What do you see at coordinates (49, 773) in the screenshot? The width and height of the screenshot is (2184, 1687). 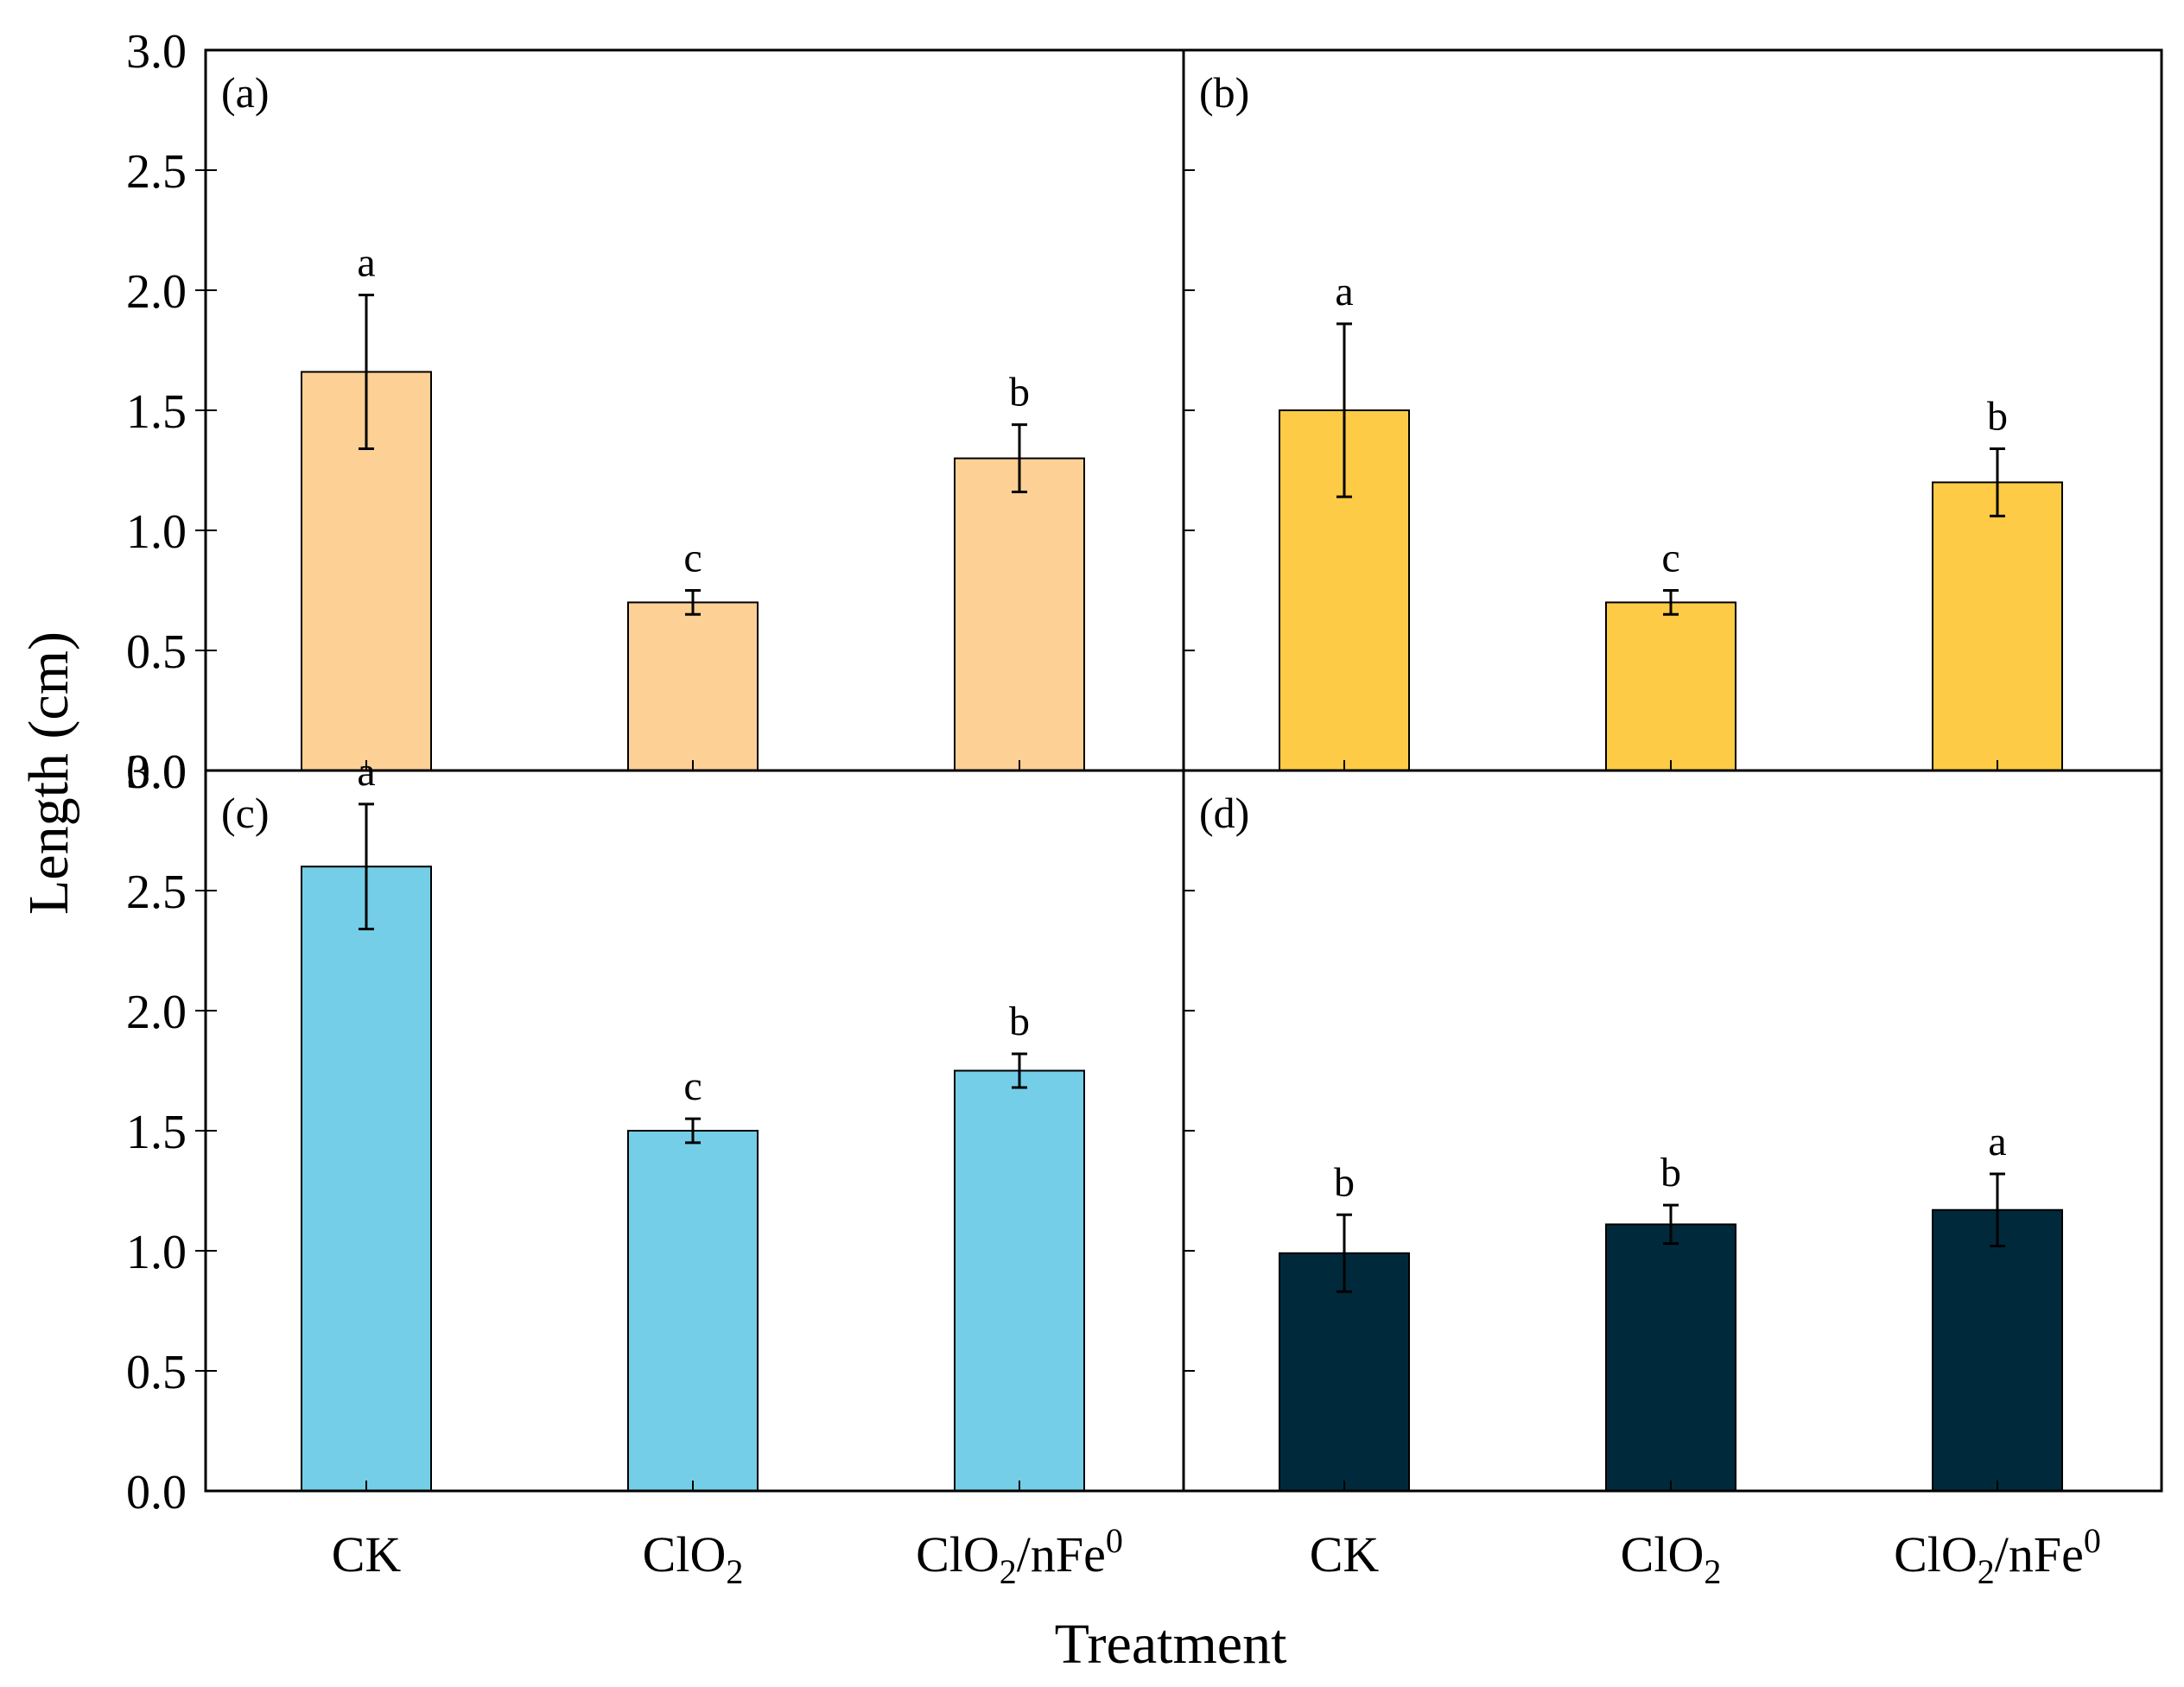 I see `y-axis-title: Length (cm)` at bounding box center [49, 773].